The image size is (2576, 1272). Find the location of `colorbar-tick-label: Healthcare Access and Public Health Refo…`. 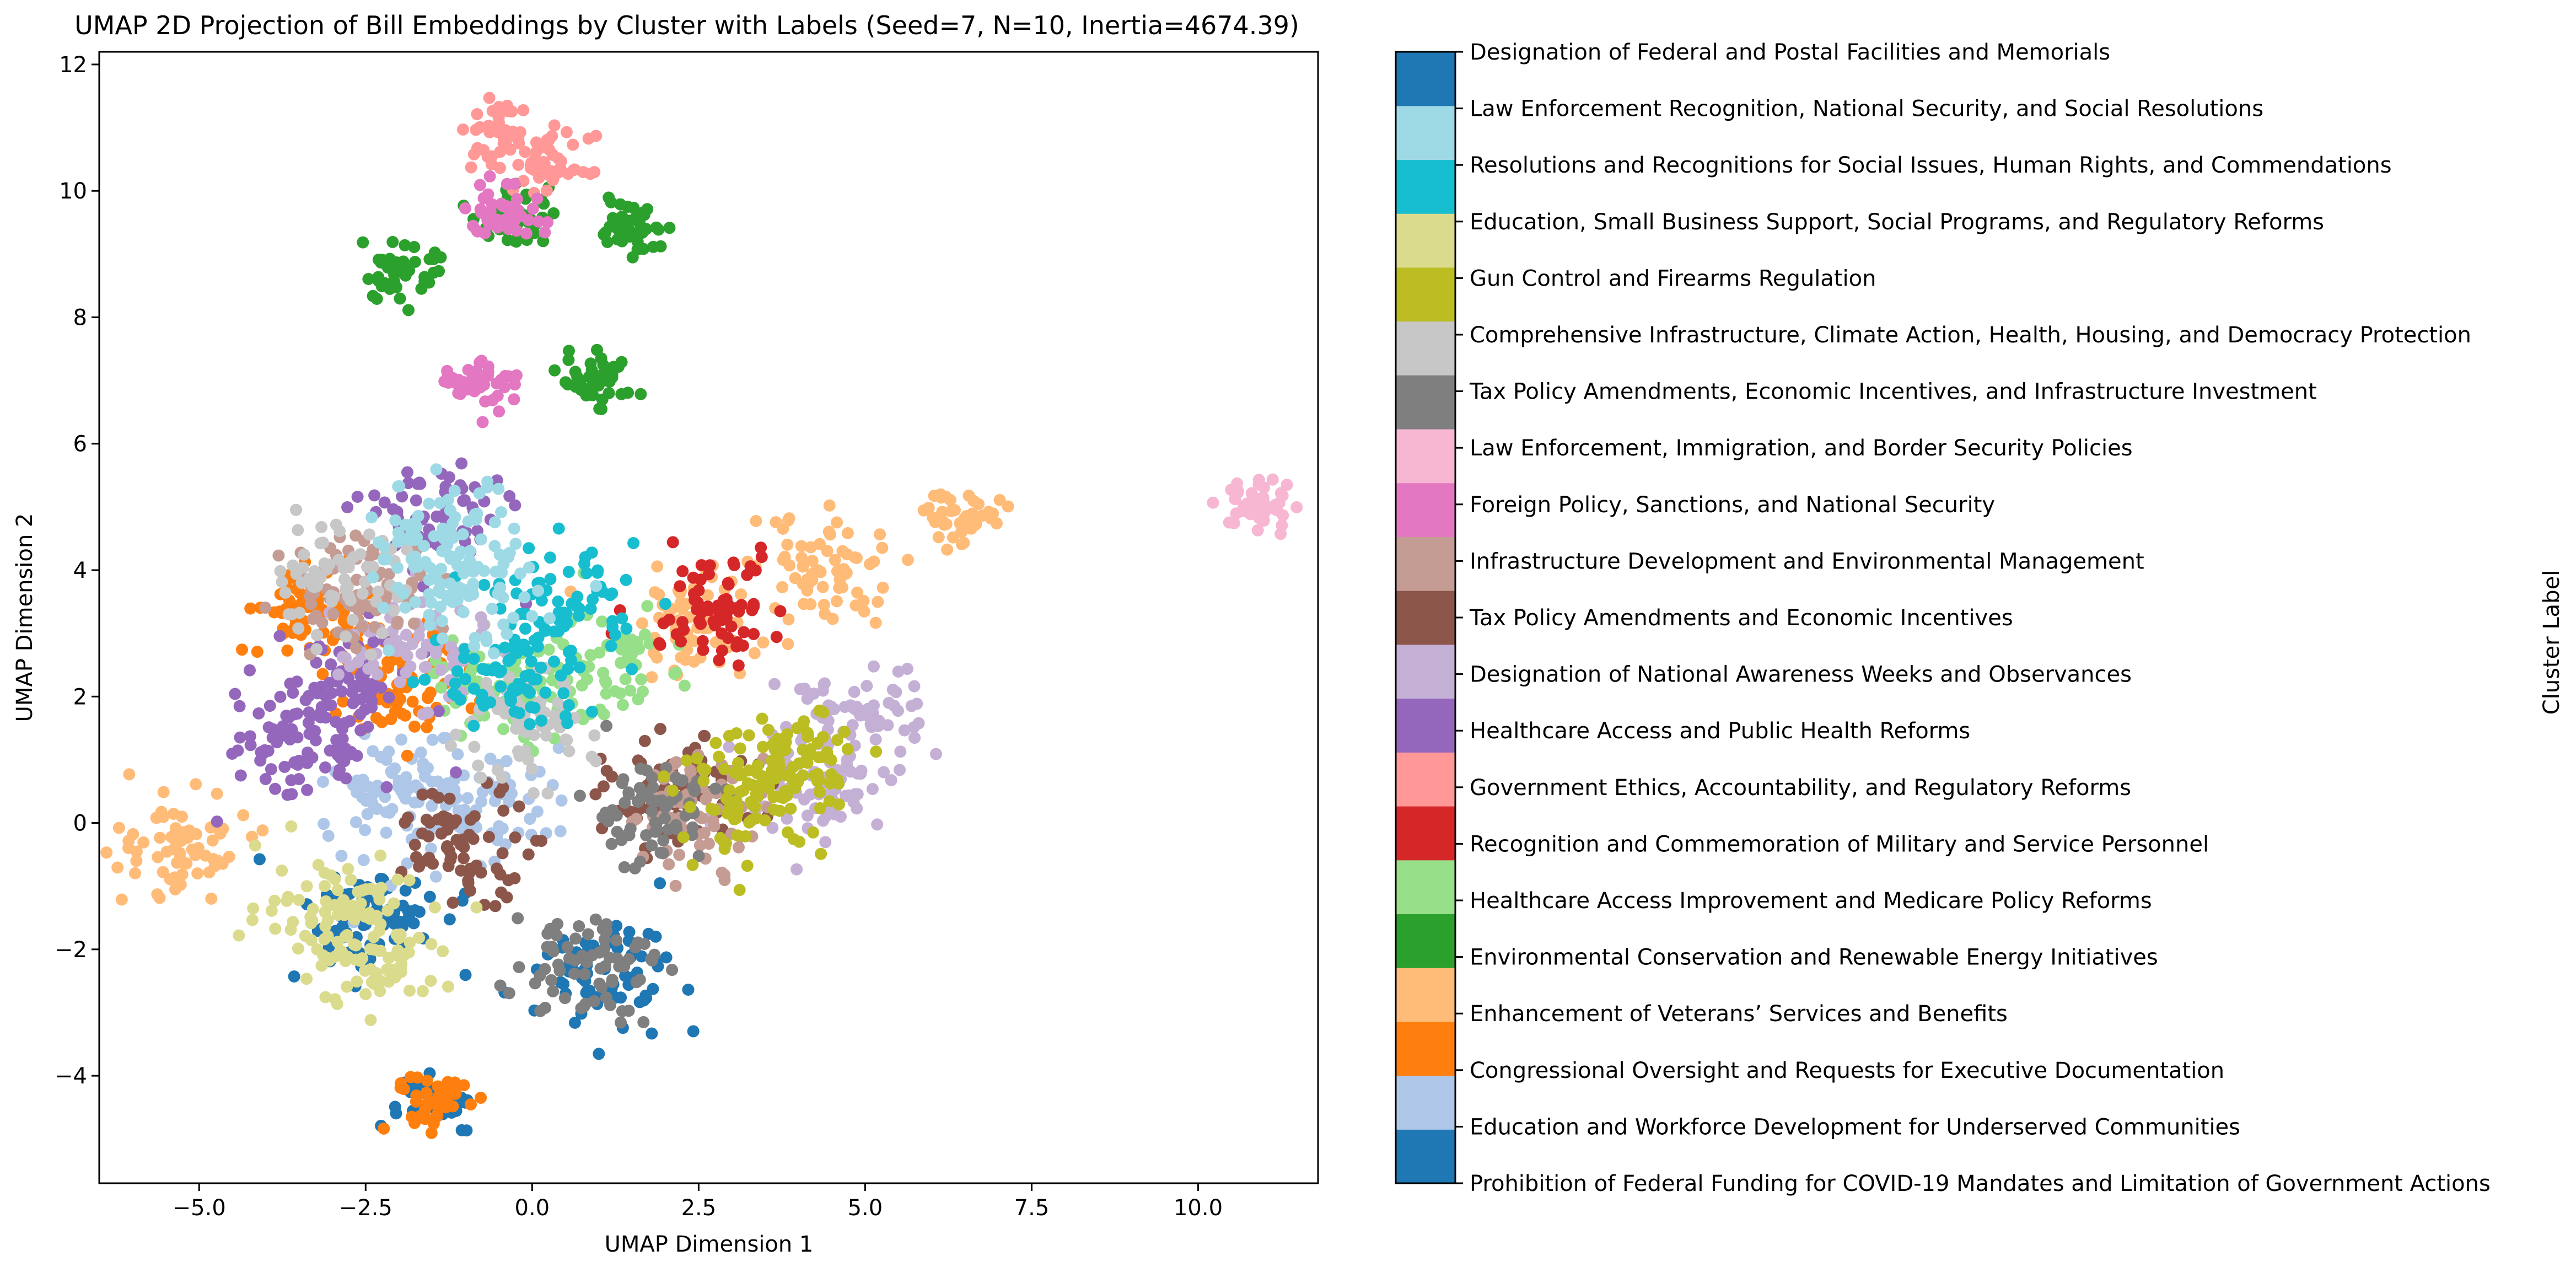

colorbar-tick-label: Healthcare Access and Public Health Refo… is located at coordinates (1720, 731).